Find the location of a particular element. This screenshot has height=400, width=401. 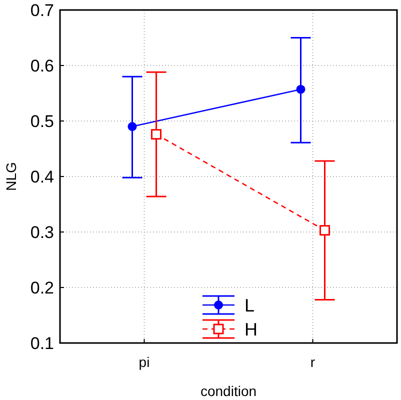

y-tick-label: 0.1 is located at coordinates (42, 343).